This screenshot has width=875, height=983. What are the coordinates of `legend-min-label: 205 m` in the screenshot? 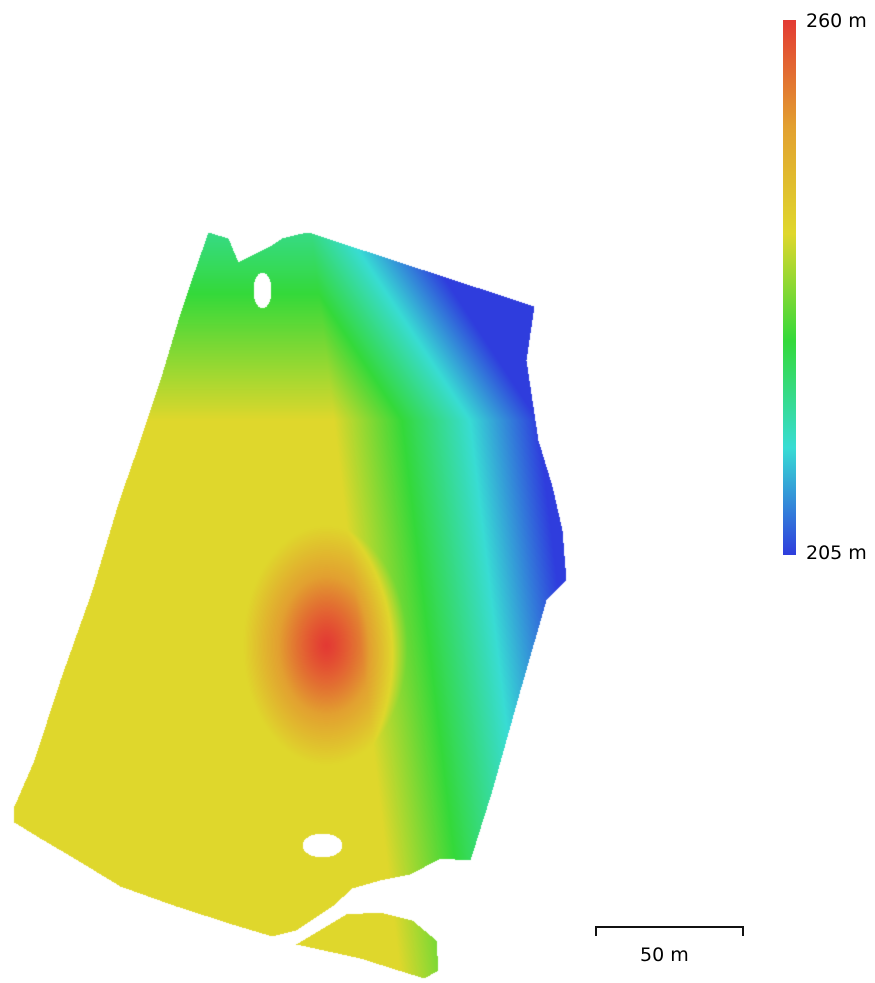 It's located at (836, 553).